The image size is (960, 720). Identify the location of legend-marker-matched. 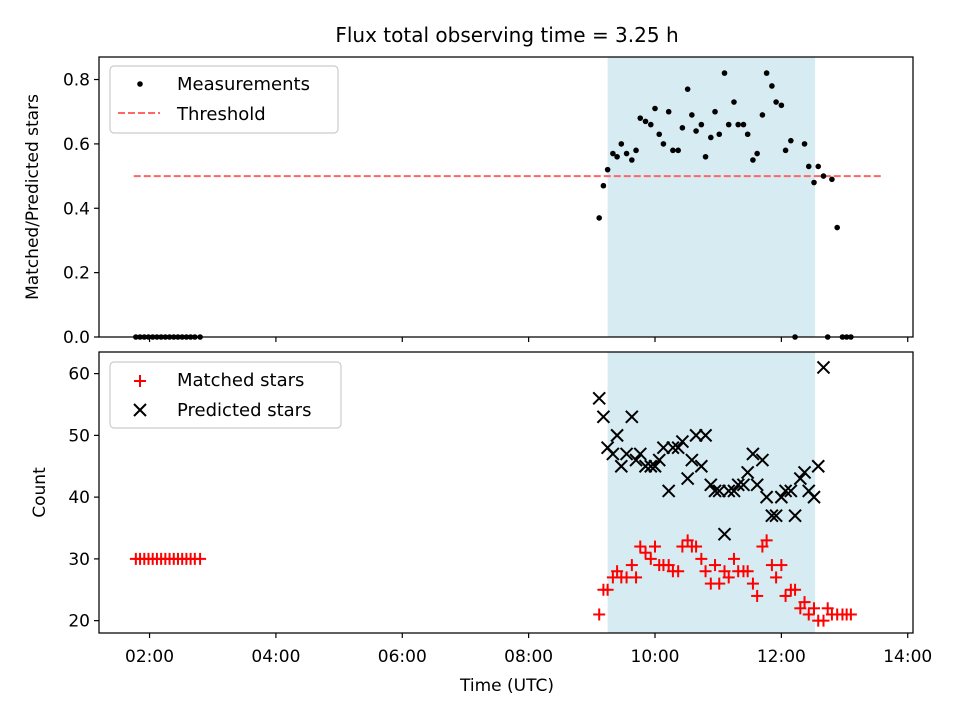
(140, 381).